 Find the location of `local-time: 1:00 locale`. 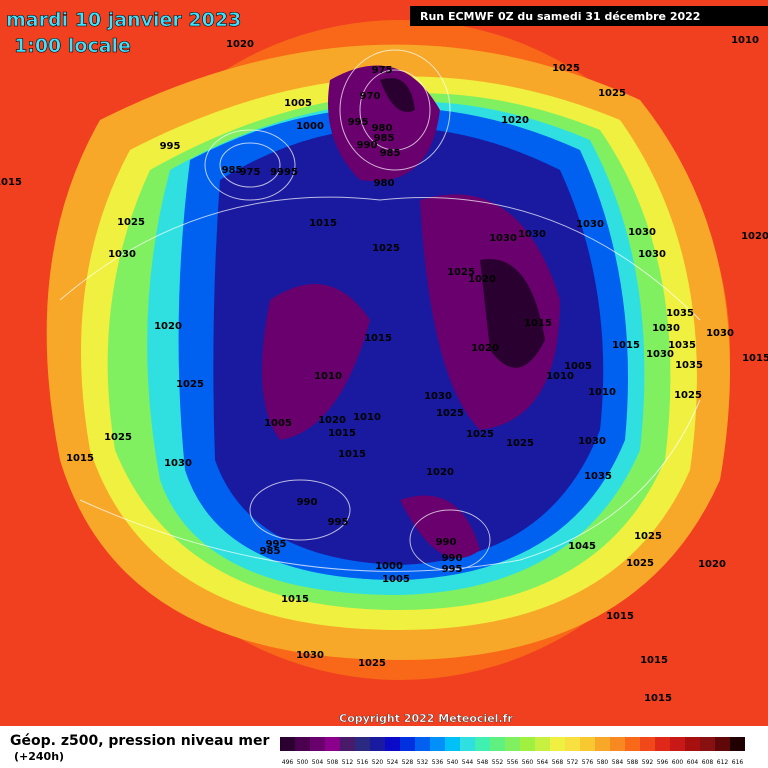

local-time: 1:00 locale is located at coordinates (72, 46).